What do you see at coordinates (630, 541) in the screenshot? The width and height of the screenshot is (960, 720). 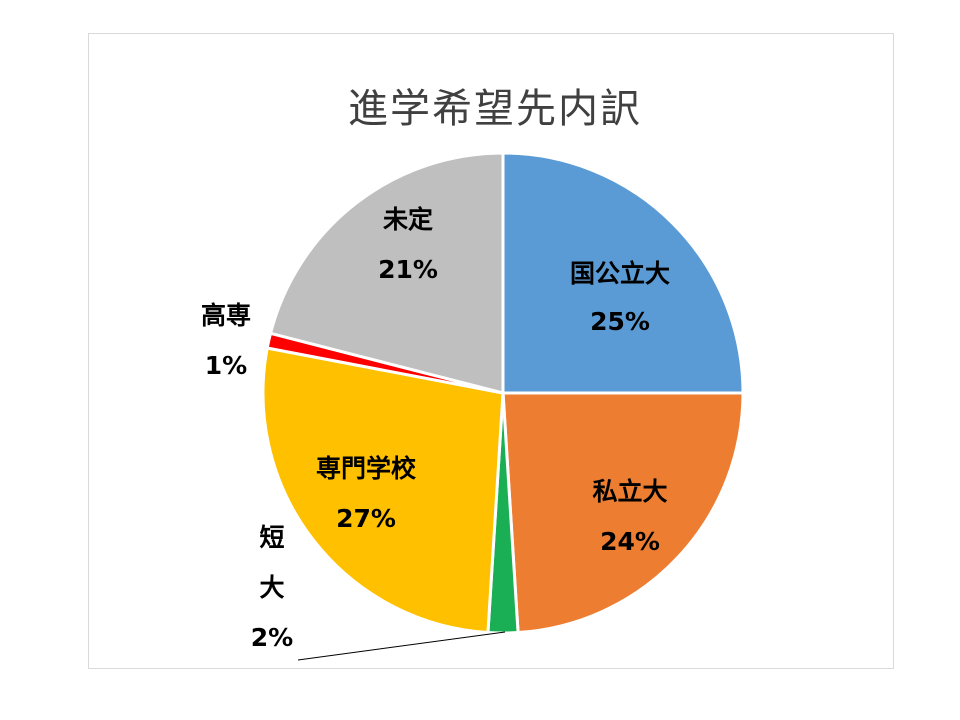 I see `slice-label-value-1: 24%` at bounding box center [630, 541].